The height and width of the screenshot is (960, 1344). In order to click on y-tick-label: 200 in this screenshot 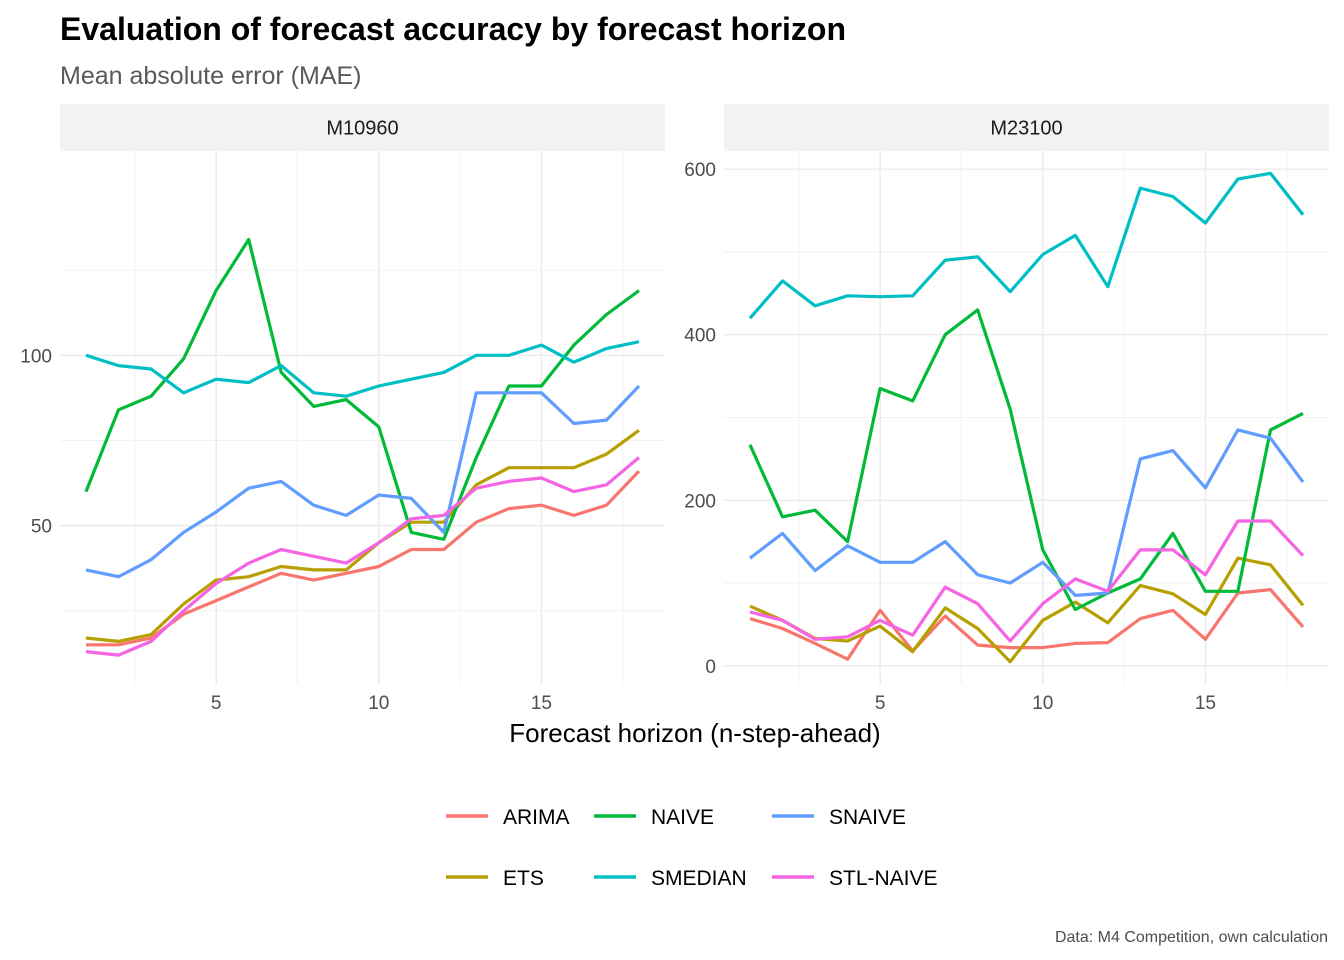, I will do `click(700, 501)`.